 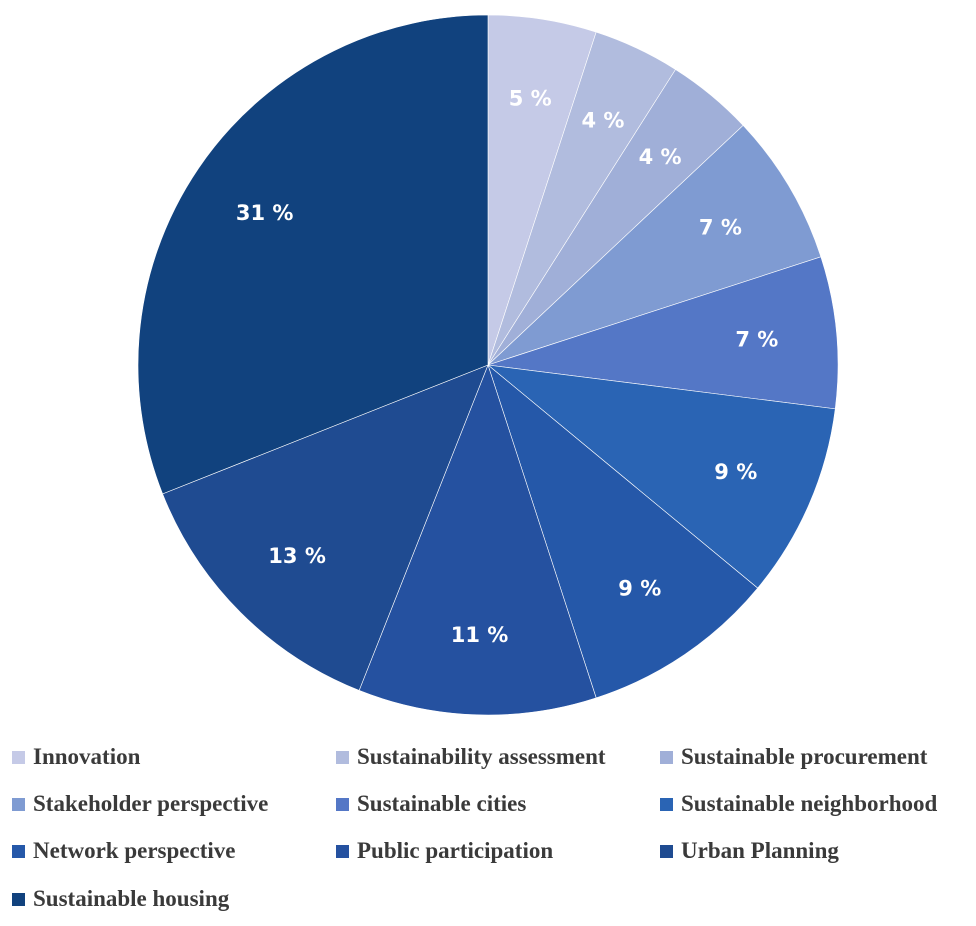 What do you see at coordinates (481, 756) in the screenshot?
I see `legend-label: Sustainability assessment` at bounding box center [481, 756].